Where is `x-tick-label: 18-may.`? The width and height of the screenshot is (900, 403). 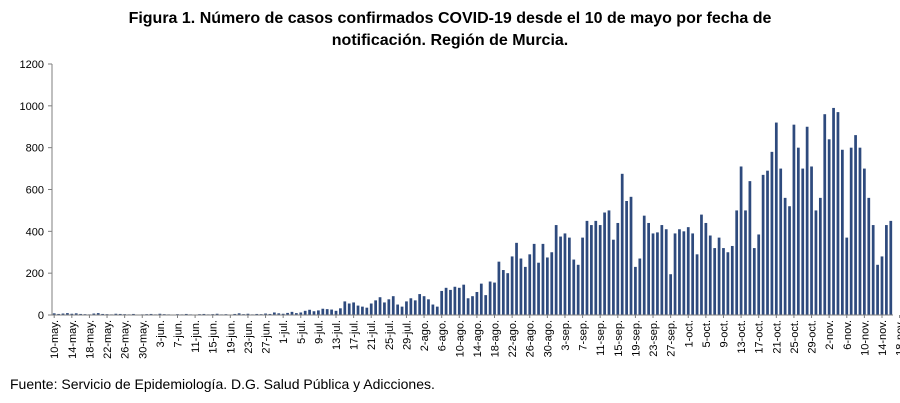
x-tick-label: 18-may. is located at coordinates (90, 339).